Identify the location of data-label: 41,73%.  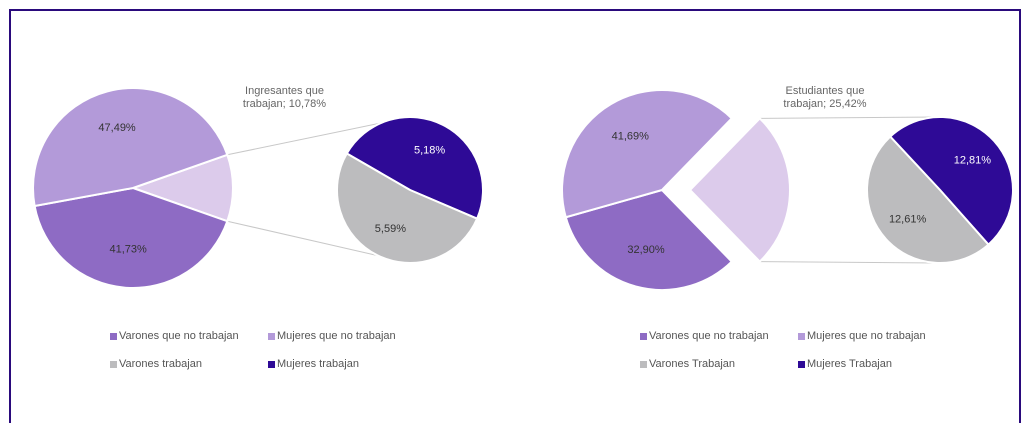
(128, 250).